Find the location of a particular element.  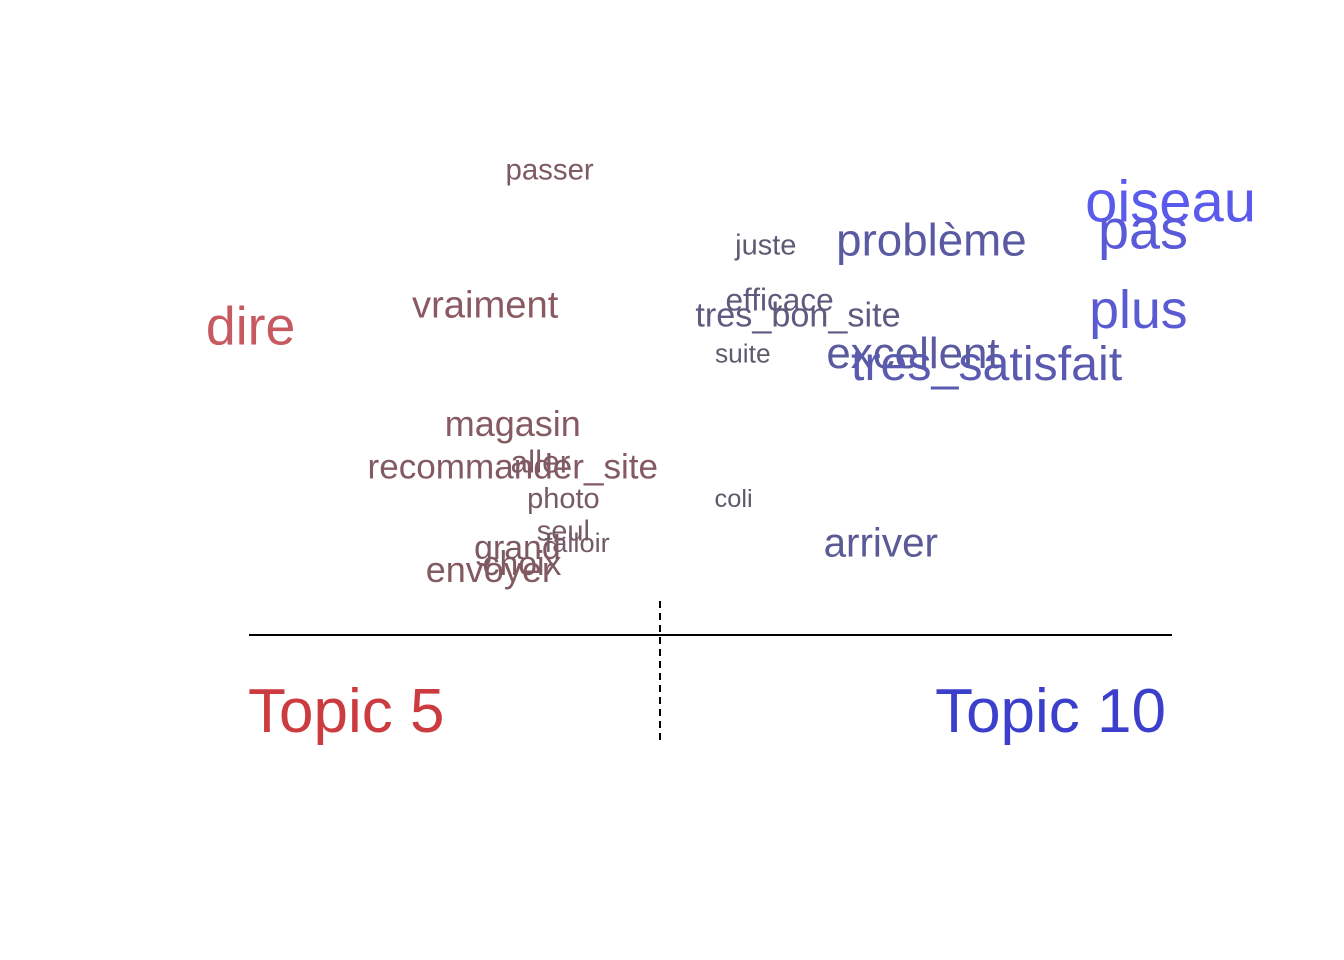

word-label-tres-bon-site: tres_bon_site is located at coordinates (797, 316).